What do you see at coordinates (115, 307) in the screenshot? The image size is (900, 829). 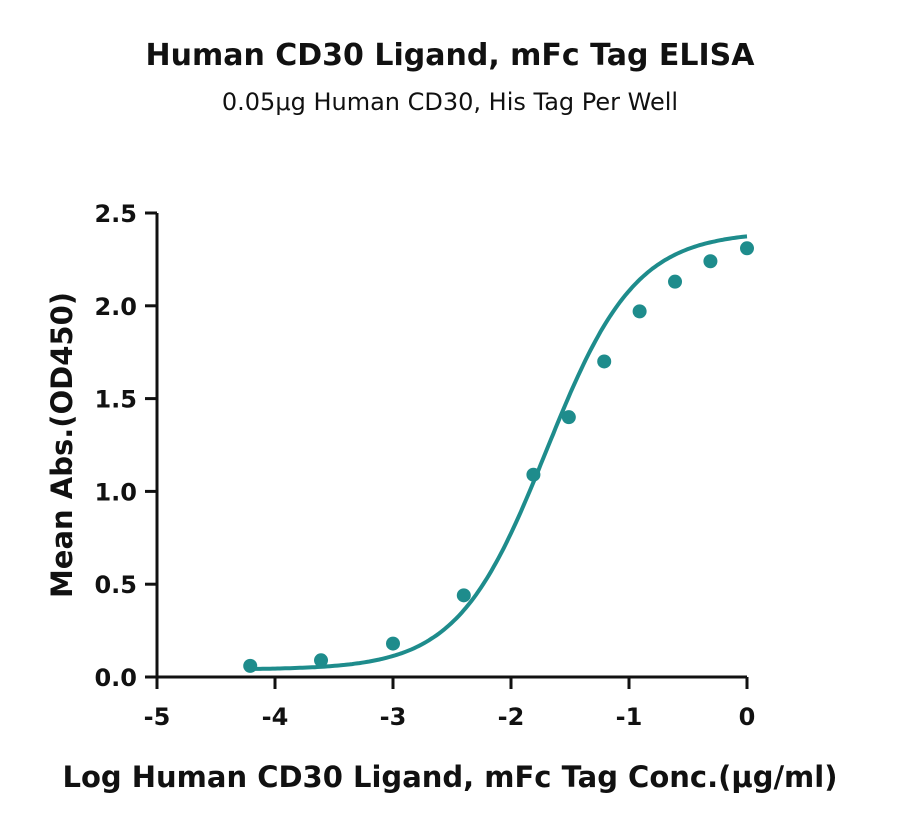 I see `y-tick-label: 2.0` at bounding box center [115, 307].